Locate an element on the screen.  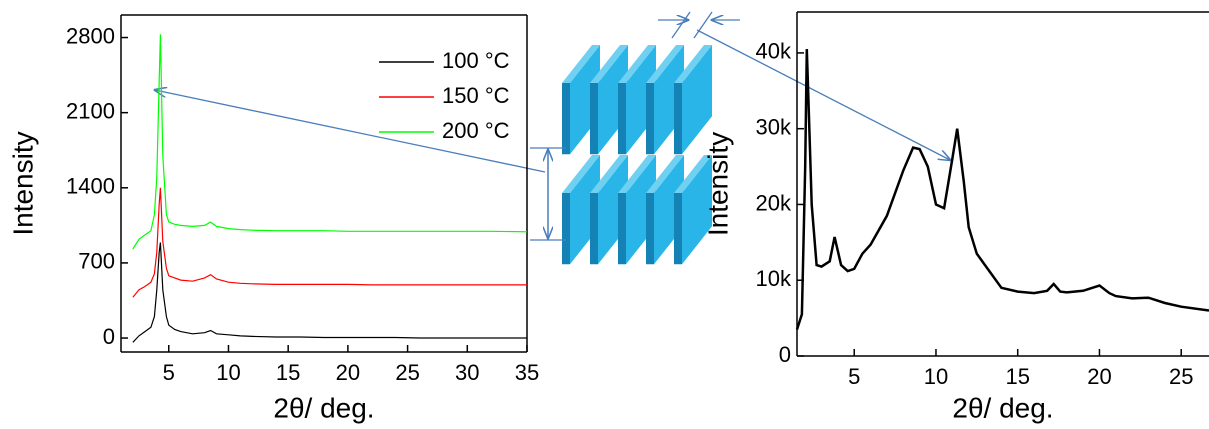
y-tick-label: 10k is located at coordinates (774, 278).